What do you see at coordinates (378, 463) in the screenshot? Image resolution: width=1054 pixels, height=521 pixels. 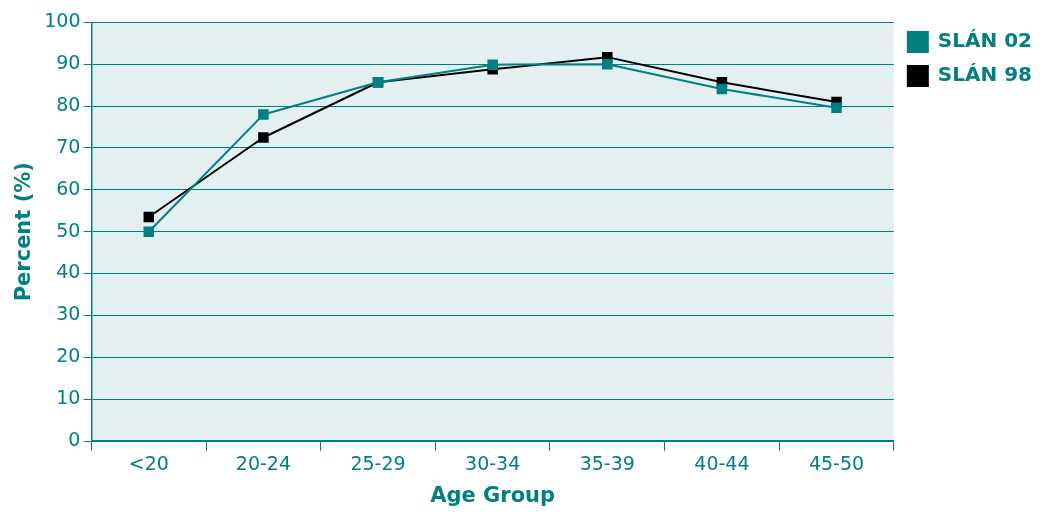 I see `x-tick-label: 25-29` at bounding box center [378, 463].